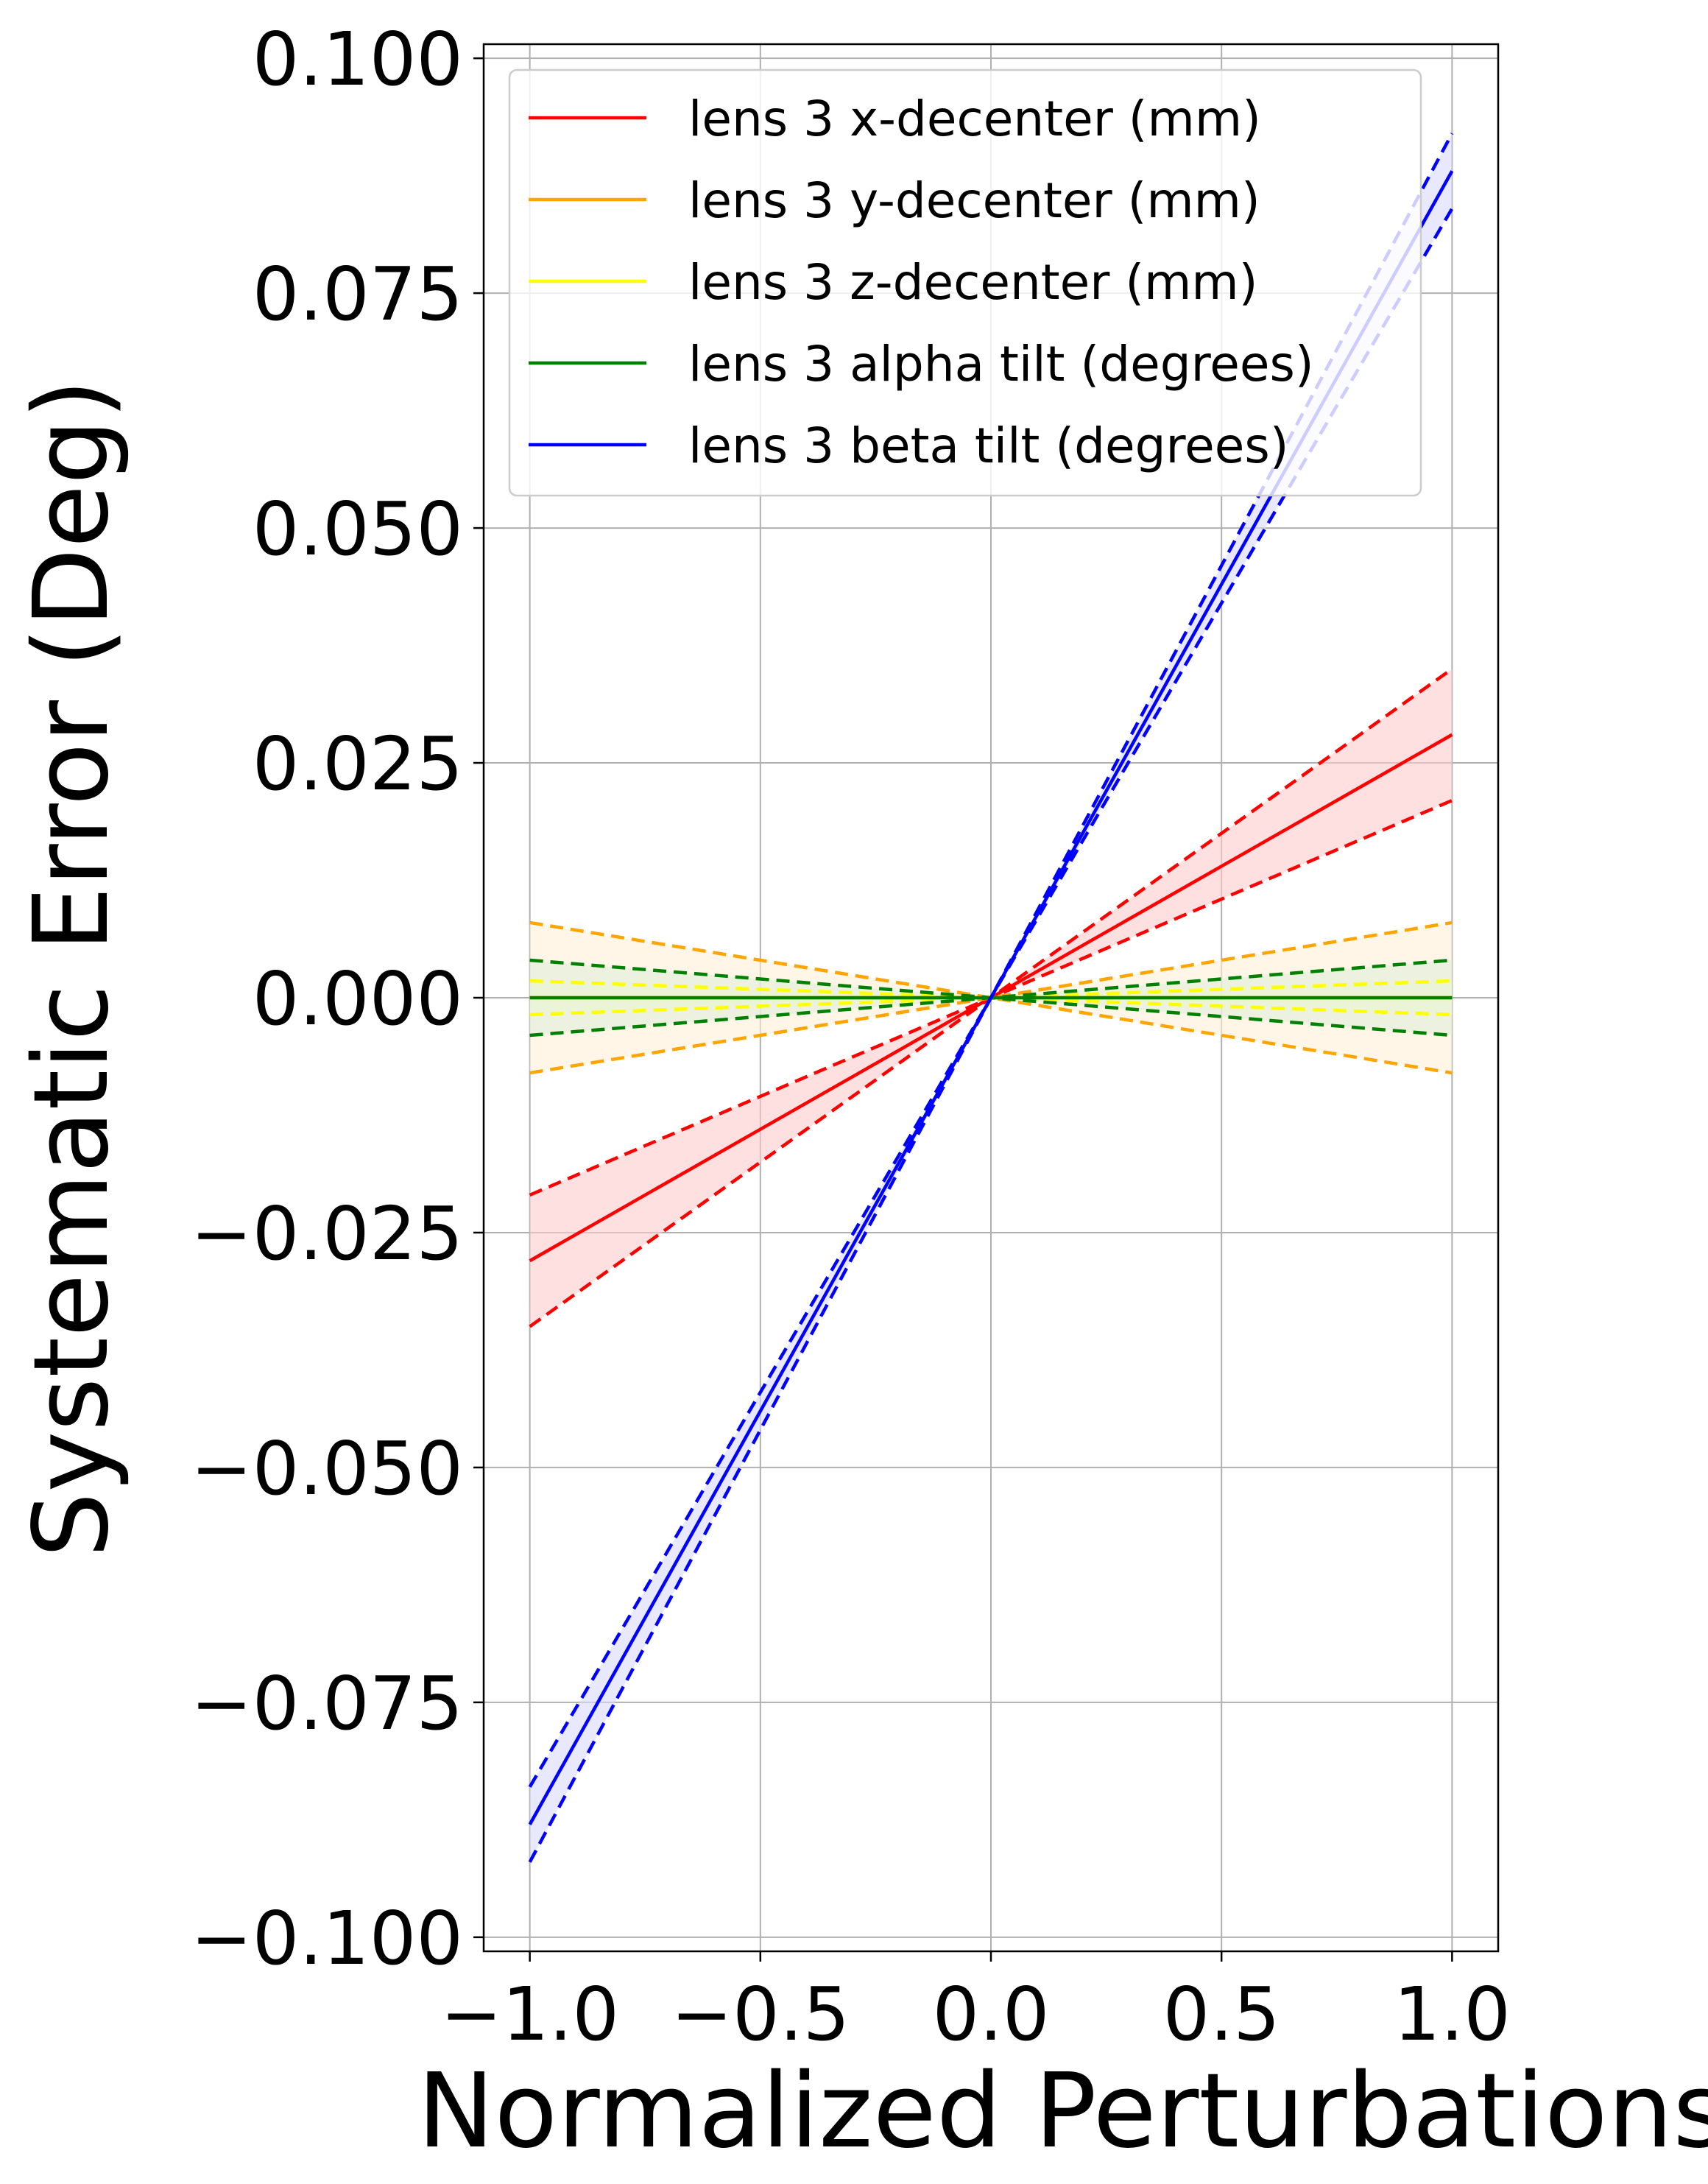 This screenshot has height=2184, width=1708. I want to click on legend-box, so click(965, 282).